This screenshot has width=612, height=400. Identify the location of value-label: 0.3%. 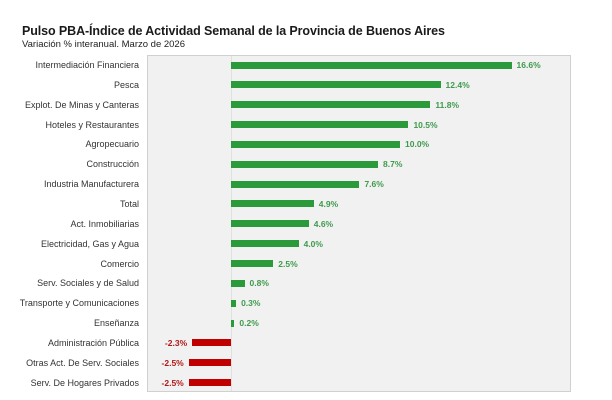
(251, 303).